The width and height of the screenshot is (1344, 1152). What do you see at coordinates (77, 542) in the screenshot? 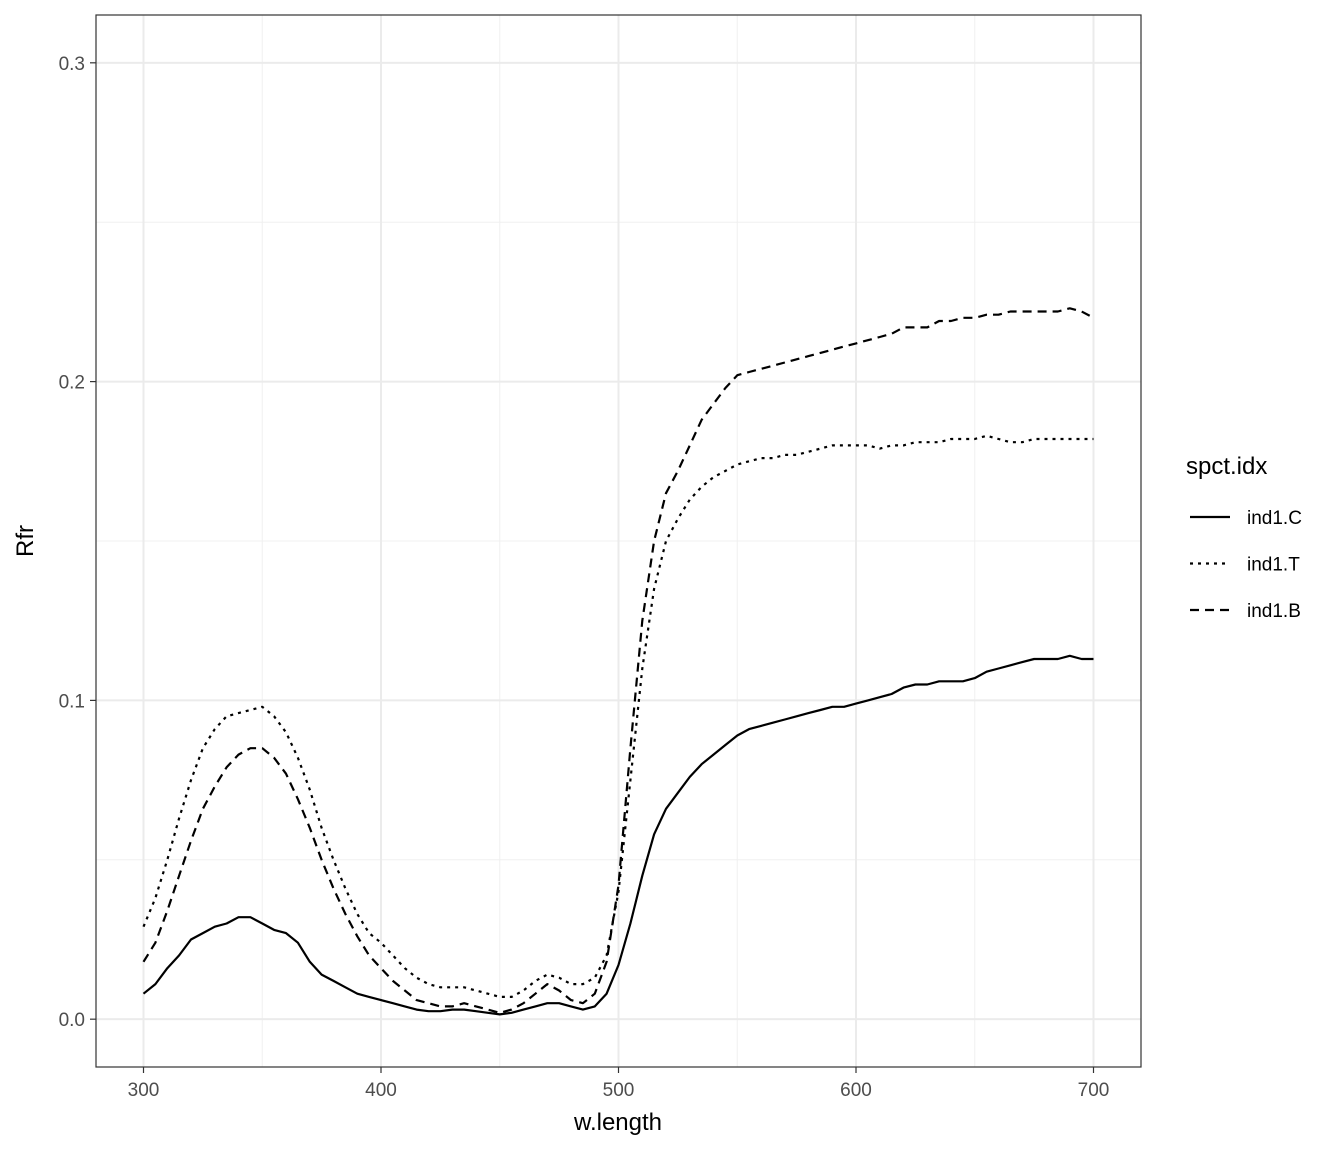
I see `y-axis: 0.0 0.1 0.2 0.3` at bounding box center [77, 542].